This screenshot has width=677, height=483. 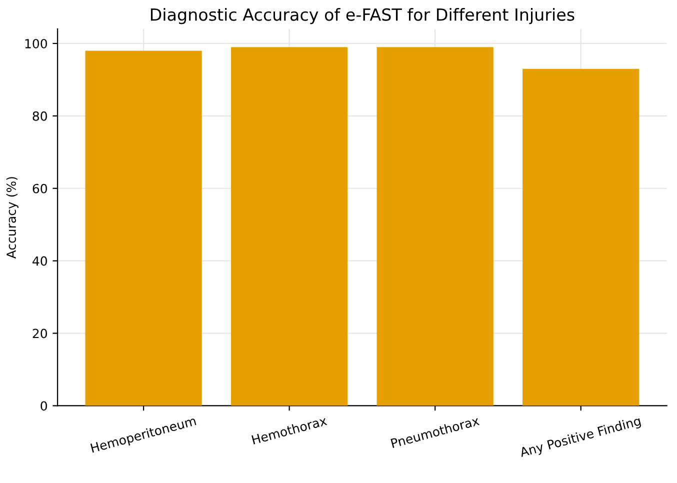 I want to click on x-tick-label: Any Positive Finding, so click(x=580, y=438).